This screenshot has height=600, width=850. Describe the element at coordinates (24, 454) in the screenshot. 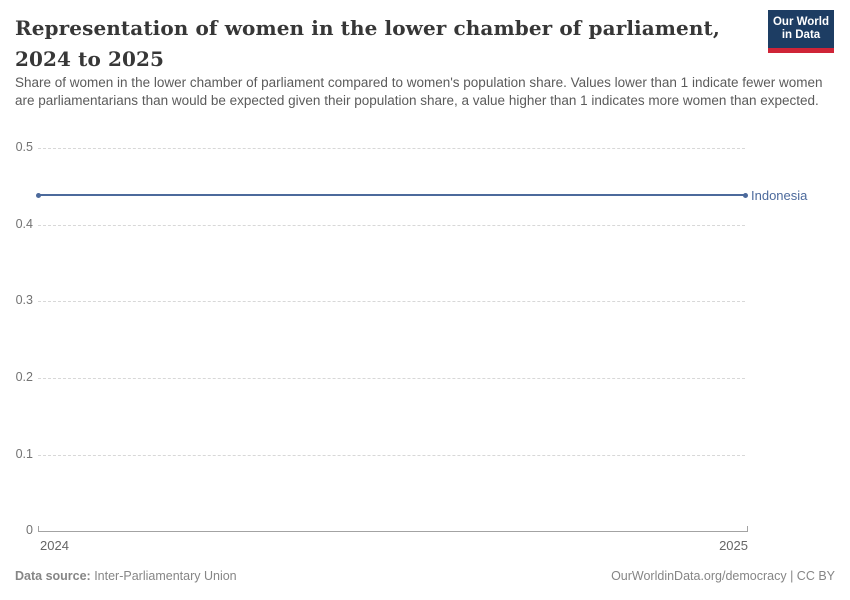

I see `y-tick-label: 0.1` at that location.